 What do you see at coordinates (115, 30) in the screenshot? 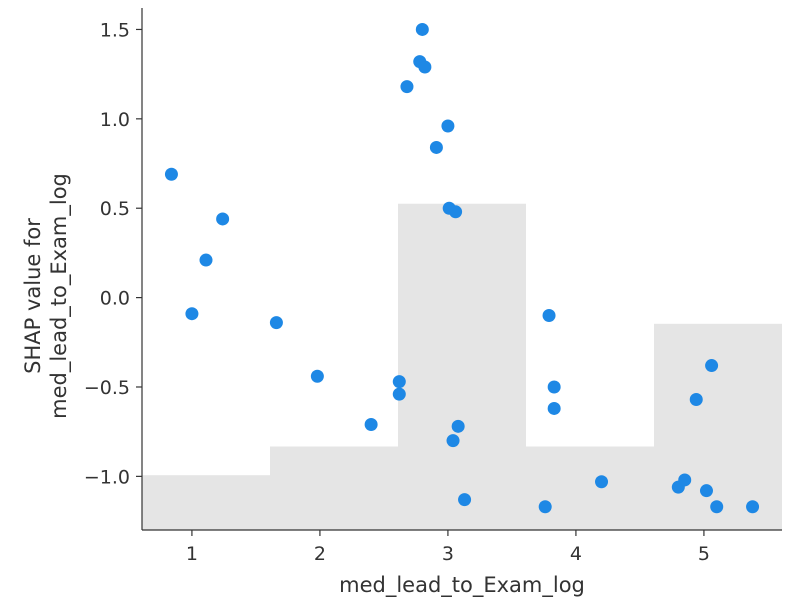
I see `y-tick-label-6: 1.5` at bounding box center [115, 30].